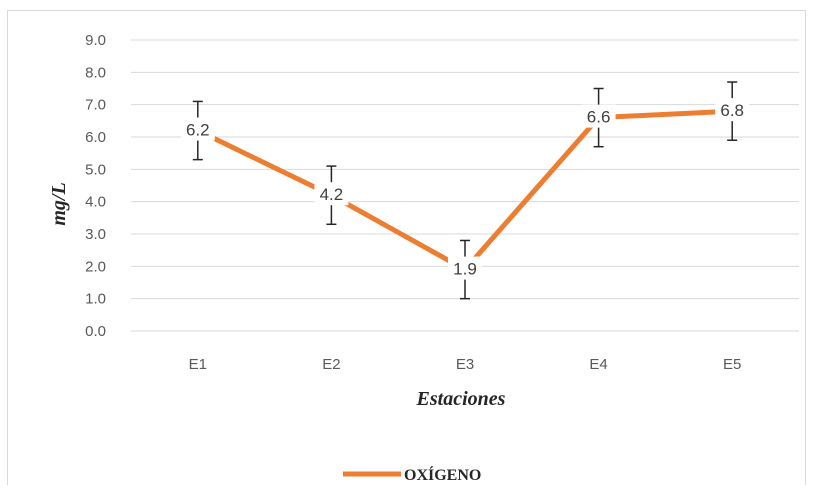 The height and width of the screenshot is (503, 814). Describe the element at coordinates (59, 203) in the screenshot. I see `y-axis-title: mg/L` at that location.